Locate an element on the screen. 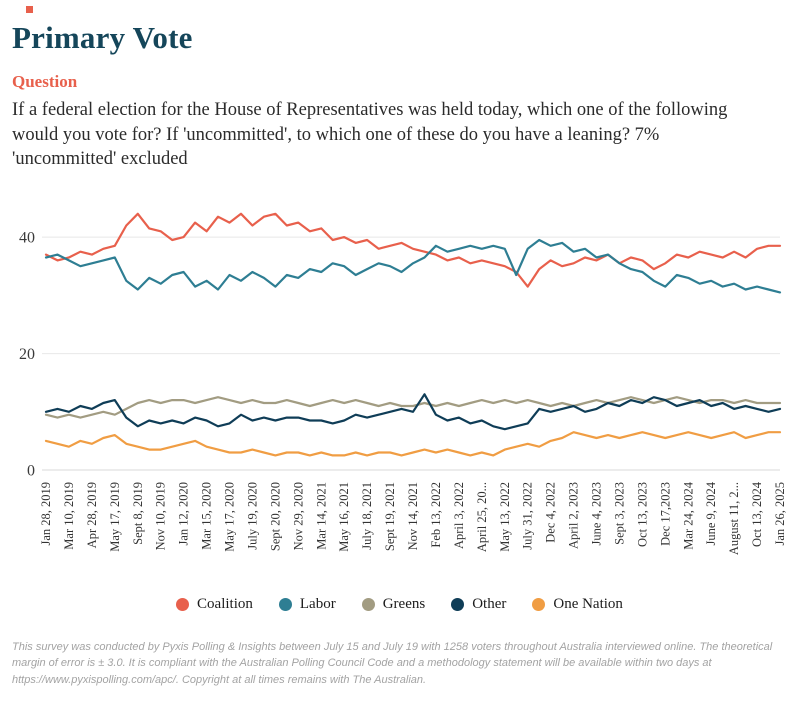  x-tick-label: Jan 26, 2025 is located at coordinates (780, 514).